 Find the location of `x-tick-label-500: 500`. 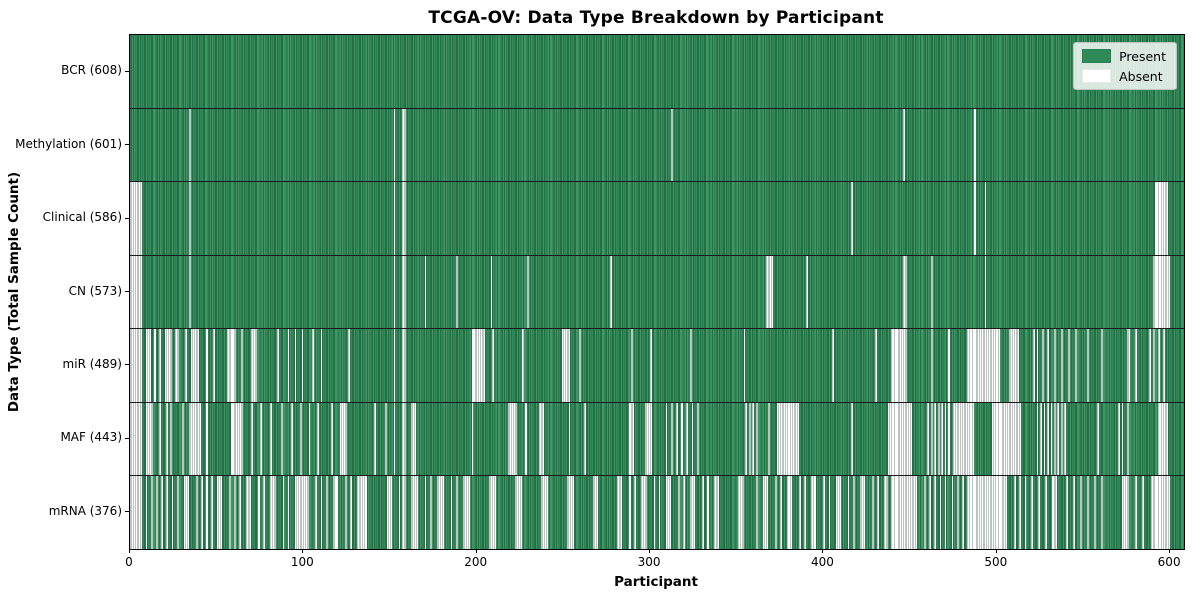

x-tick-label-500: 500 is located at coordinates (996, 562).